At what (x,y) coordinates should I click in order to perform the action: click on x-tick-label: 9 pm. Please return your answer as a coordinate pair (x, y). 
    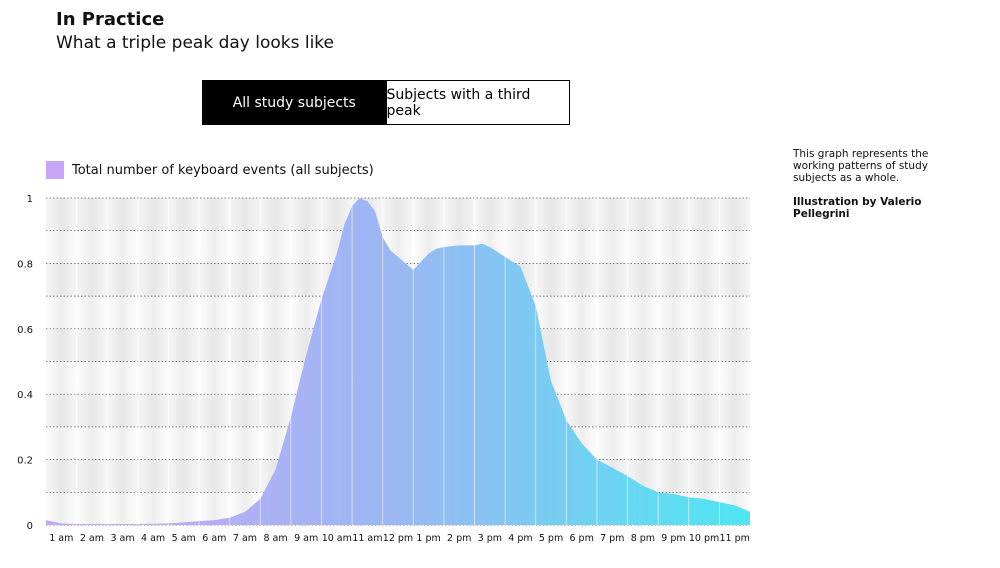
    Looking at the image, I should click on (673, 538).